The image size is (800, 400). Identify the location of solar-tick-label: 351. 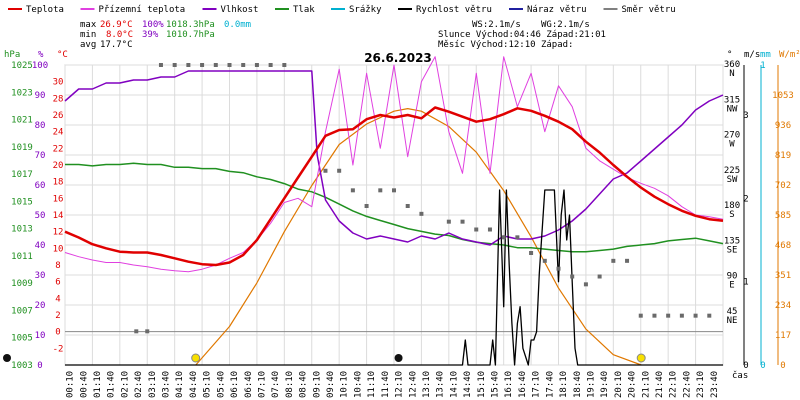
(783, 276).